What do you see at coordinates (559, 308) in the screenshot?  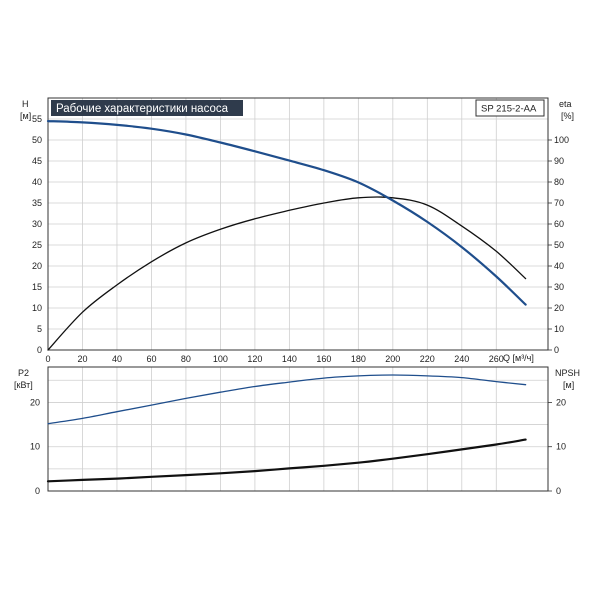 I see `y-right-tick-label: 20` at bounding box center [559, 308].